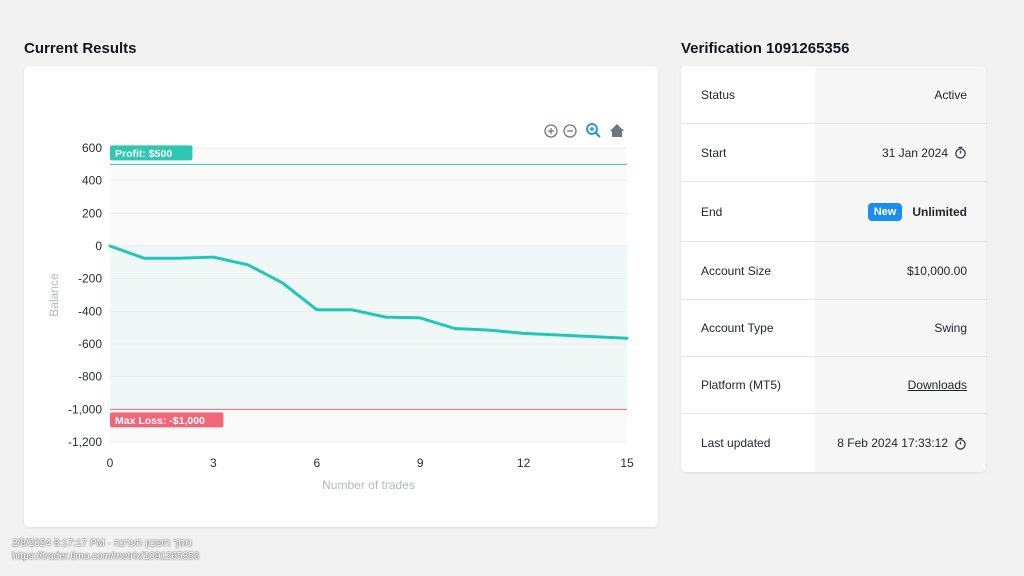 This screenshot has width=1024, height=576. What do you see at coordinates (90, 311) in the screenshot?
I see `y-tick-label: -400` at bounding box center [90, 311].